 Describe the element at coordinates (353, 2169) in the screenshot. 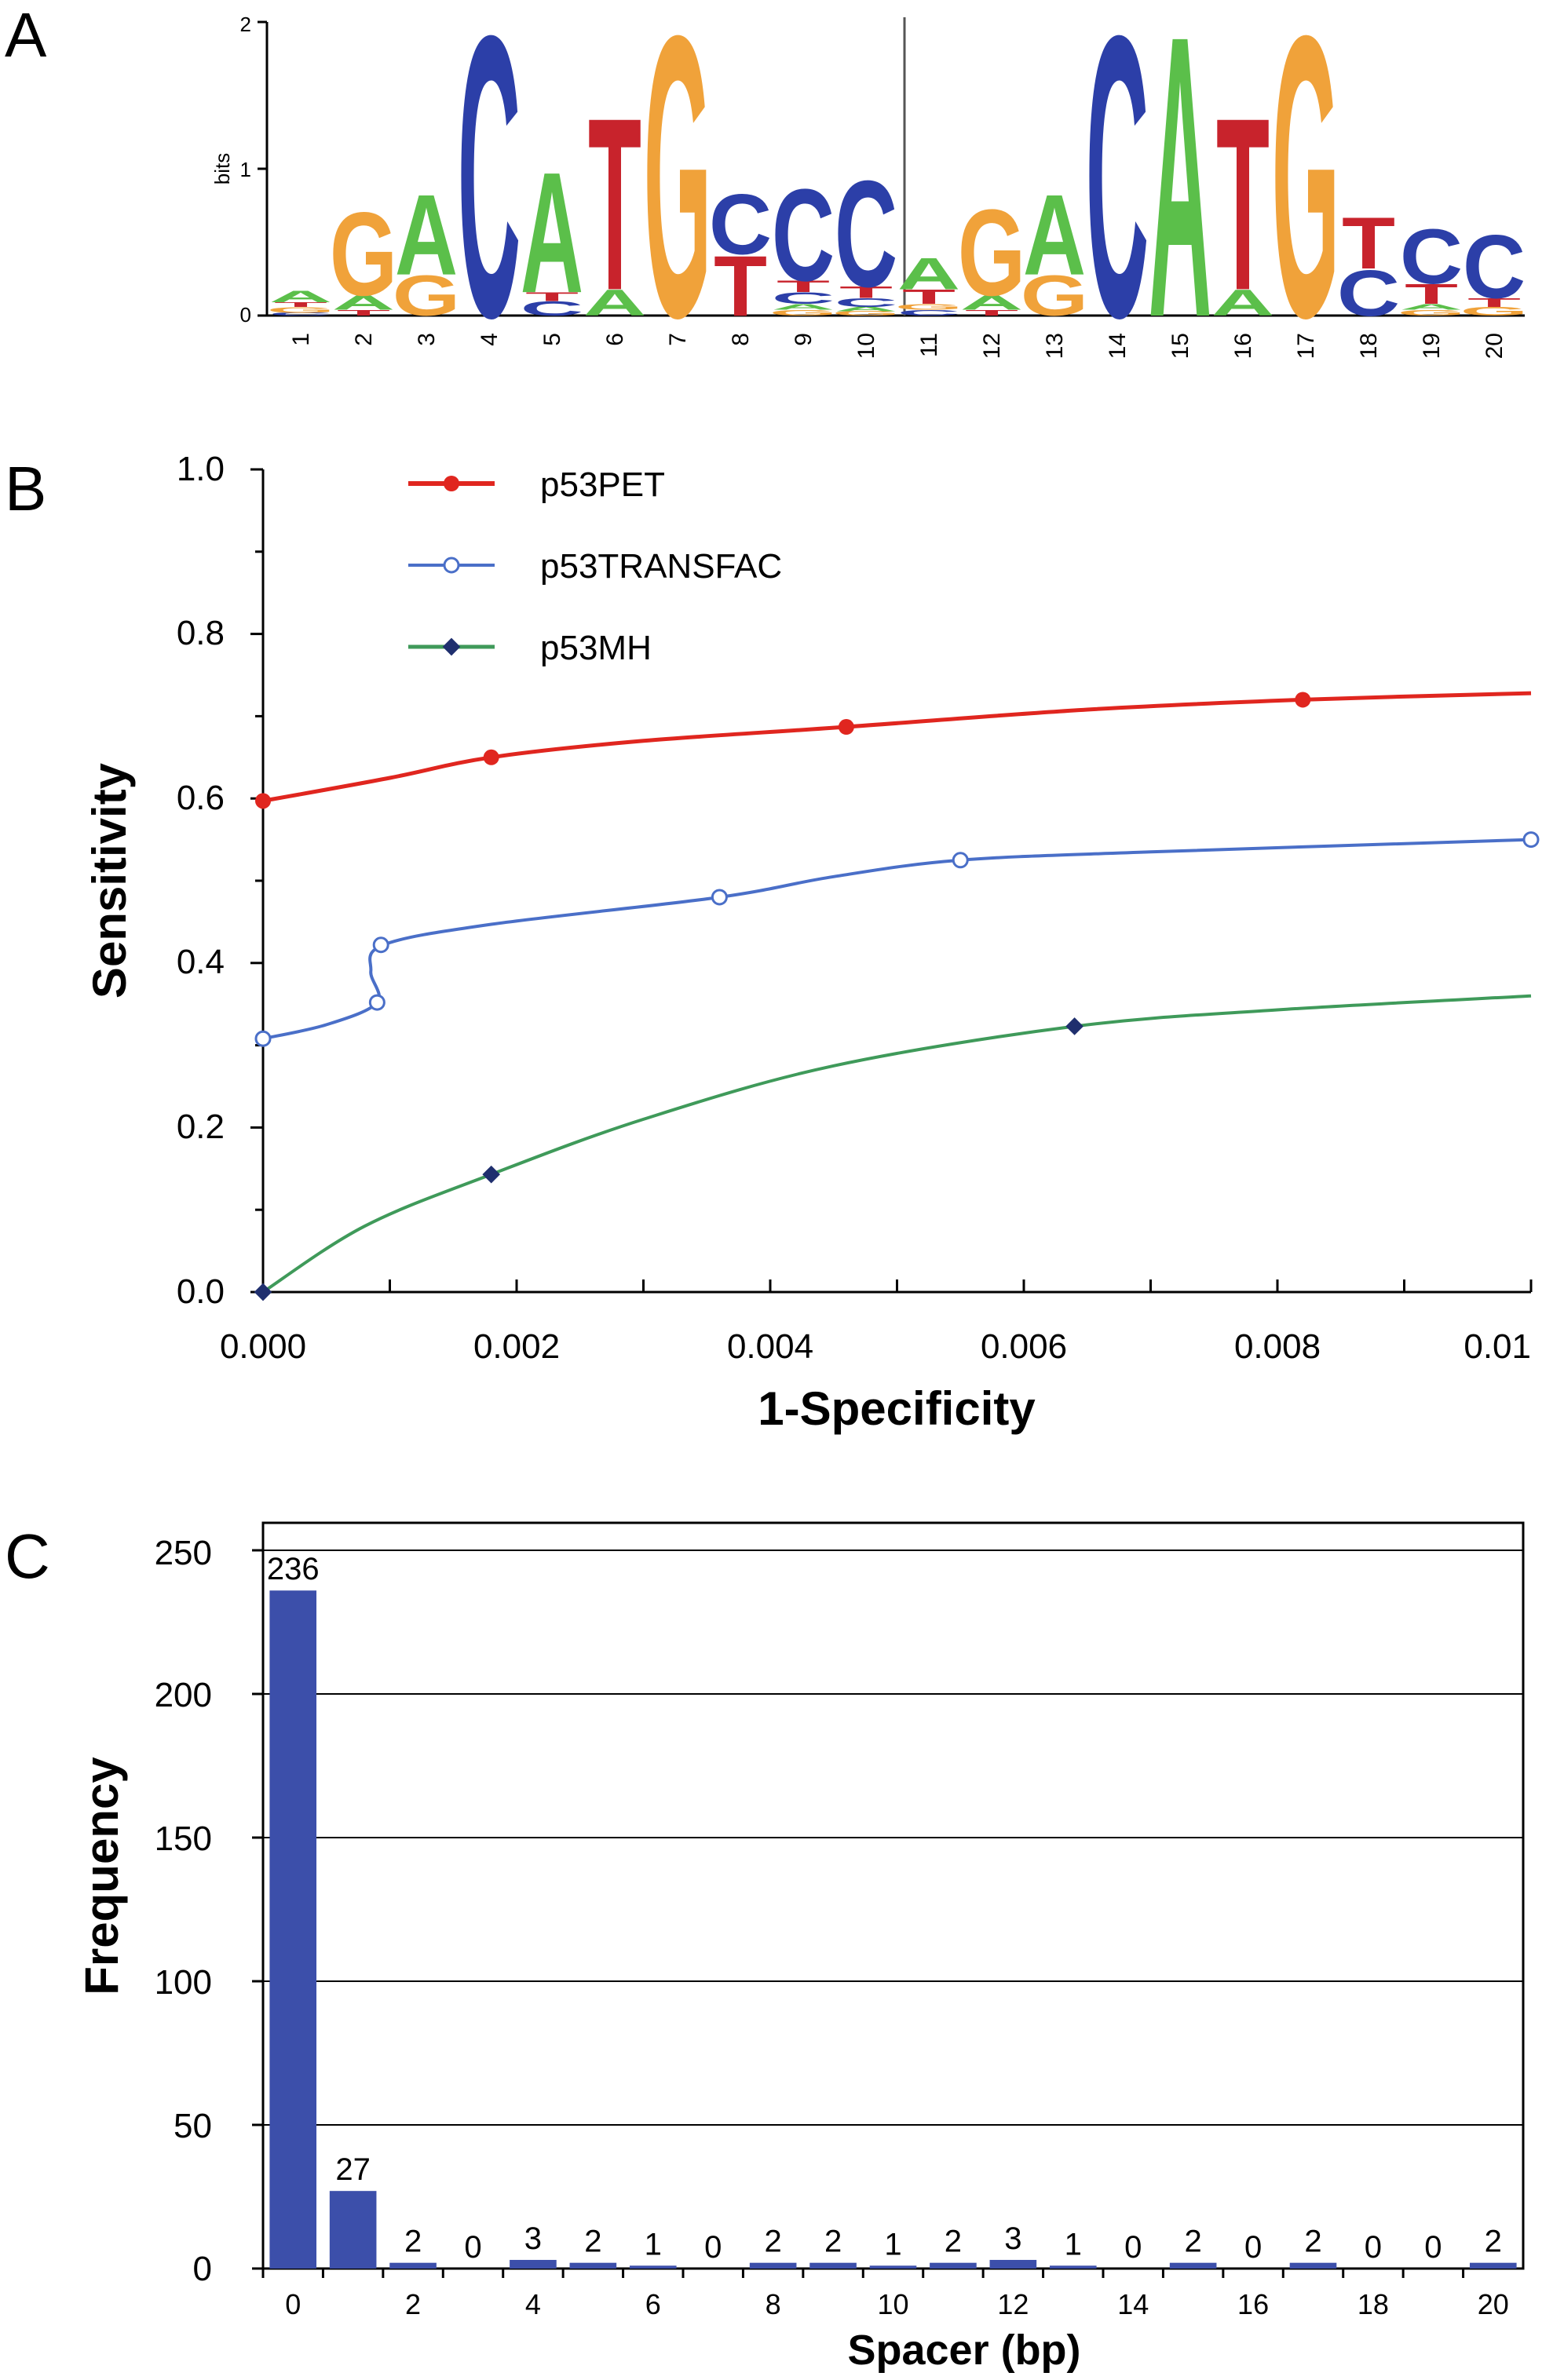

I see `hist-bar-value-label: 27` at that location.